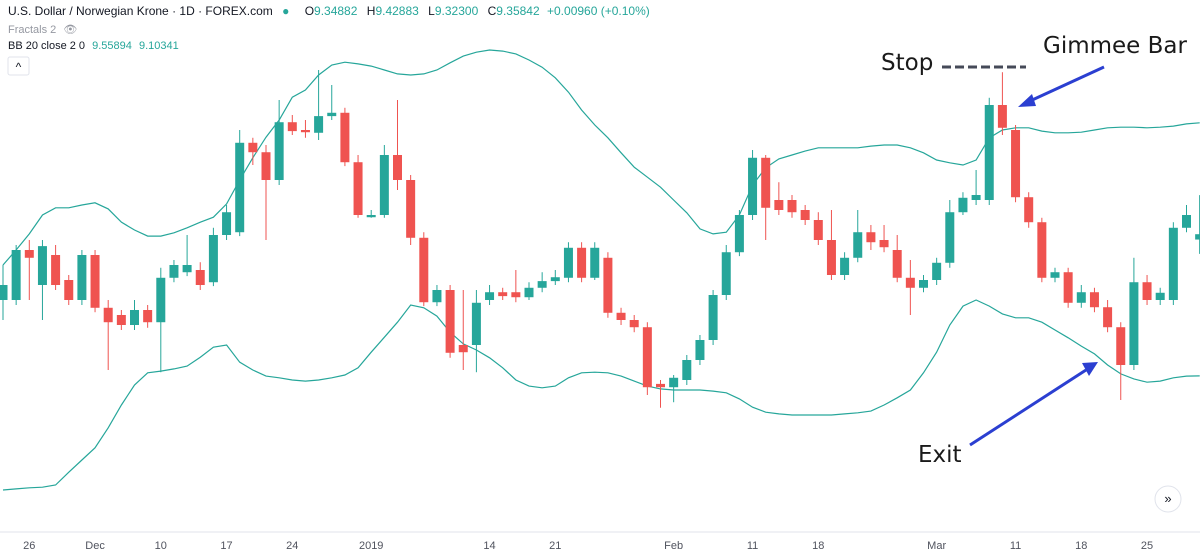 This screenshot has width=1200, height=552. What do you see at coordinates (907, 63) in the screenshot?
I see `annotation: Stop` at bounding box center [907, 63].